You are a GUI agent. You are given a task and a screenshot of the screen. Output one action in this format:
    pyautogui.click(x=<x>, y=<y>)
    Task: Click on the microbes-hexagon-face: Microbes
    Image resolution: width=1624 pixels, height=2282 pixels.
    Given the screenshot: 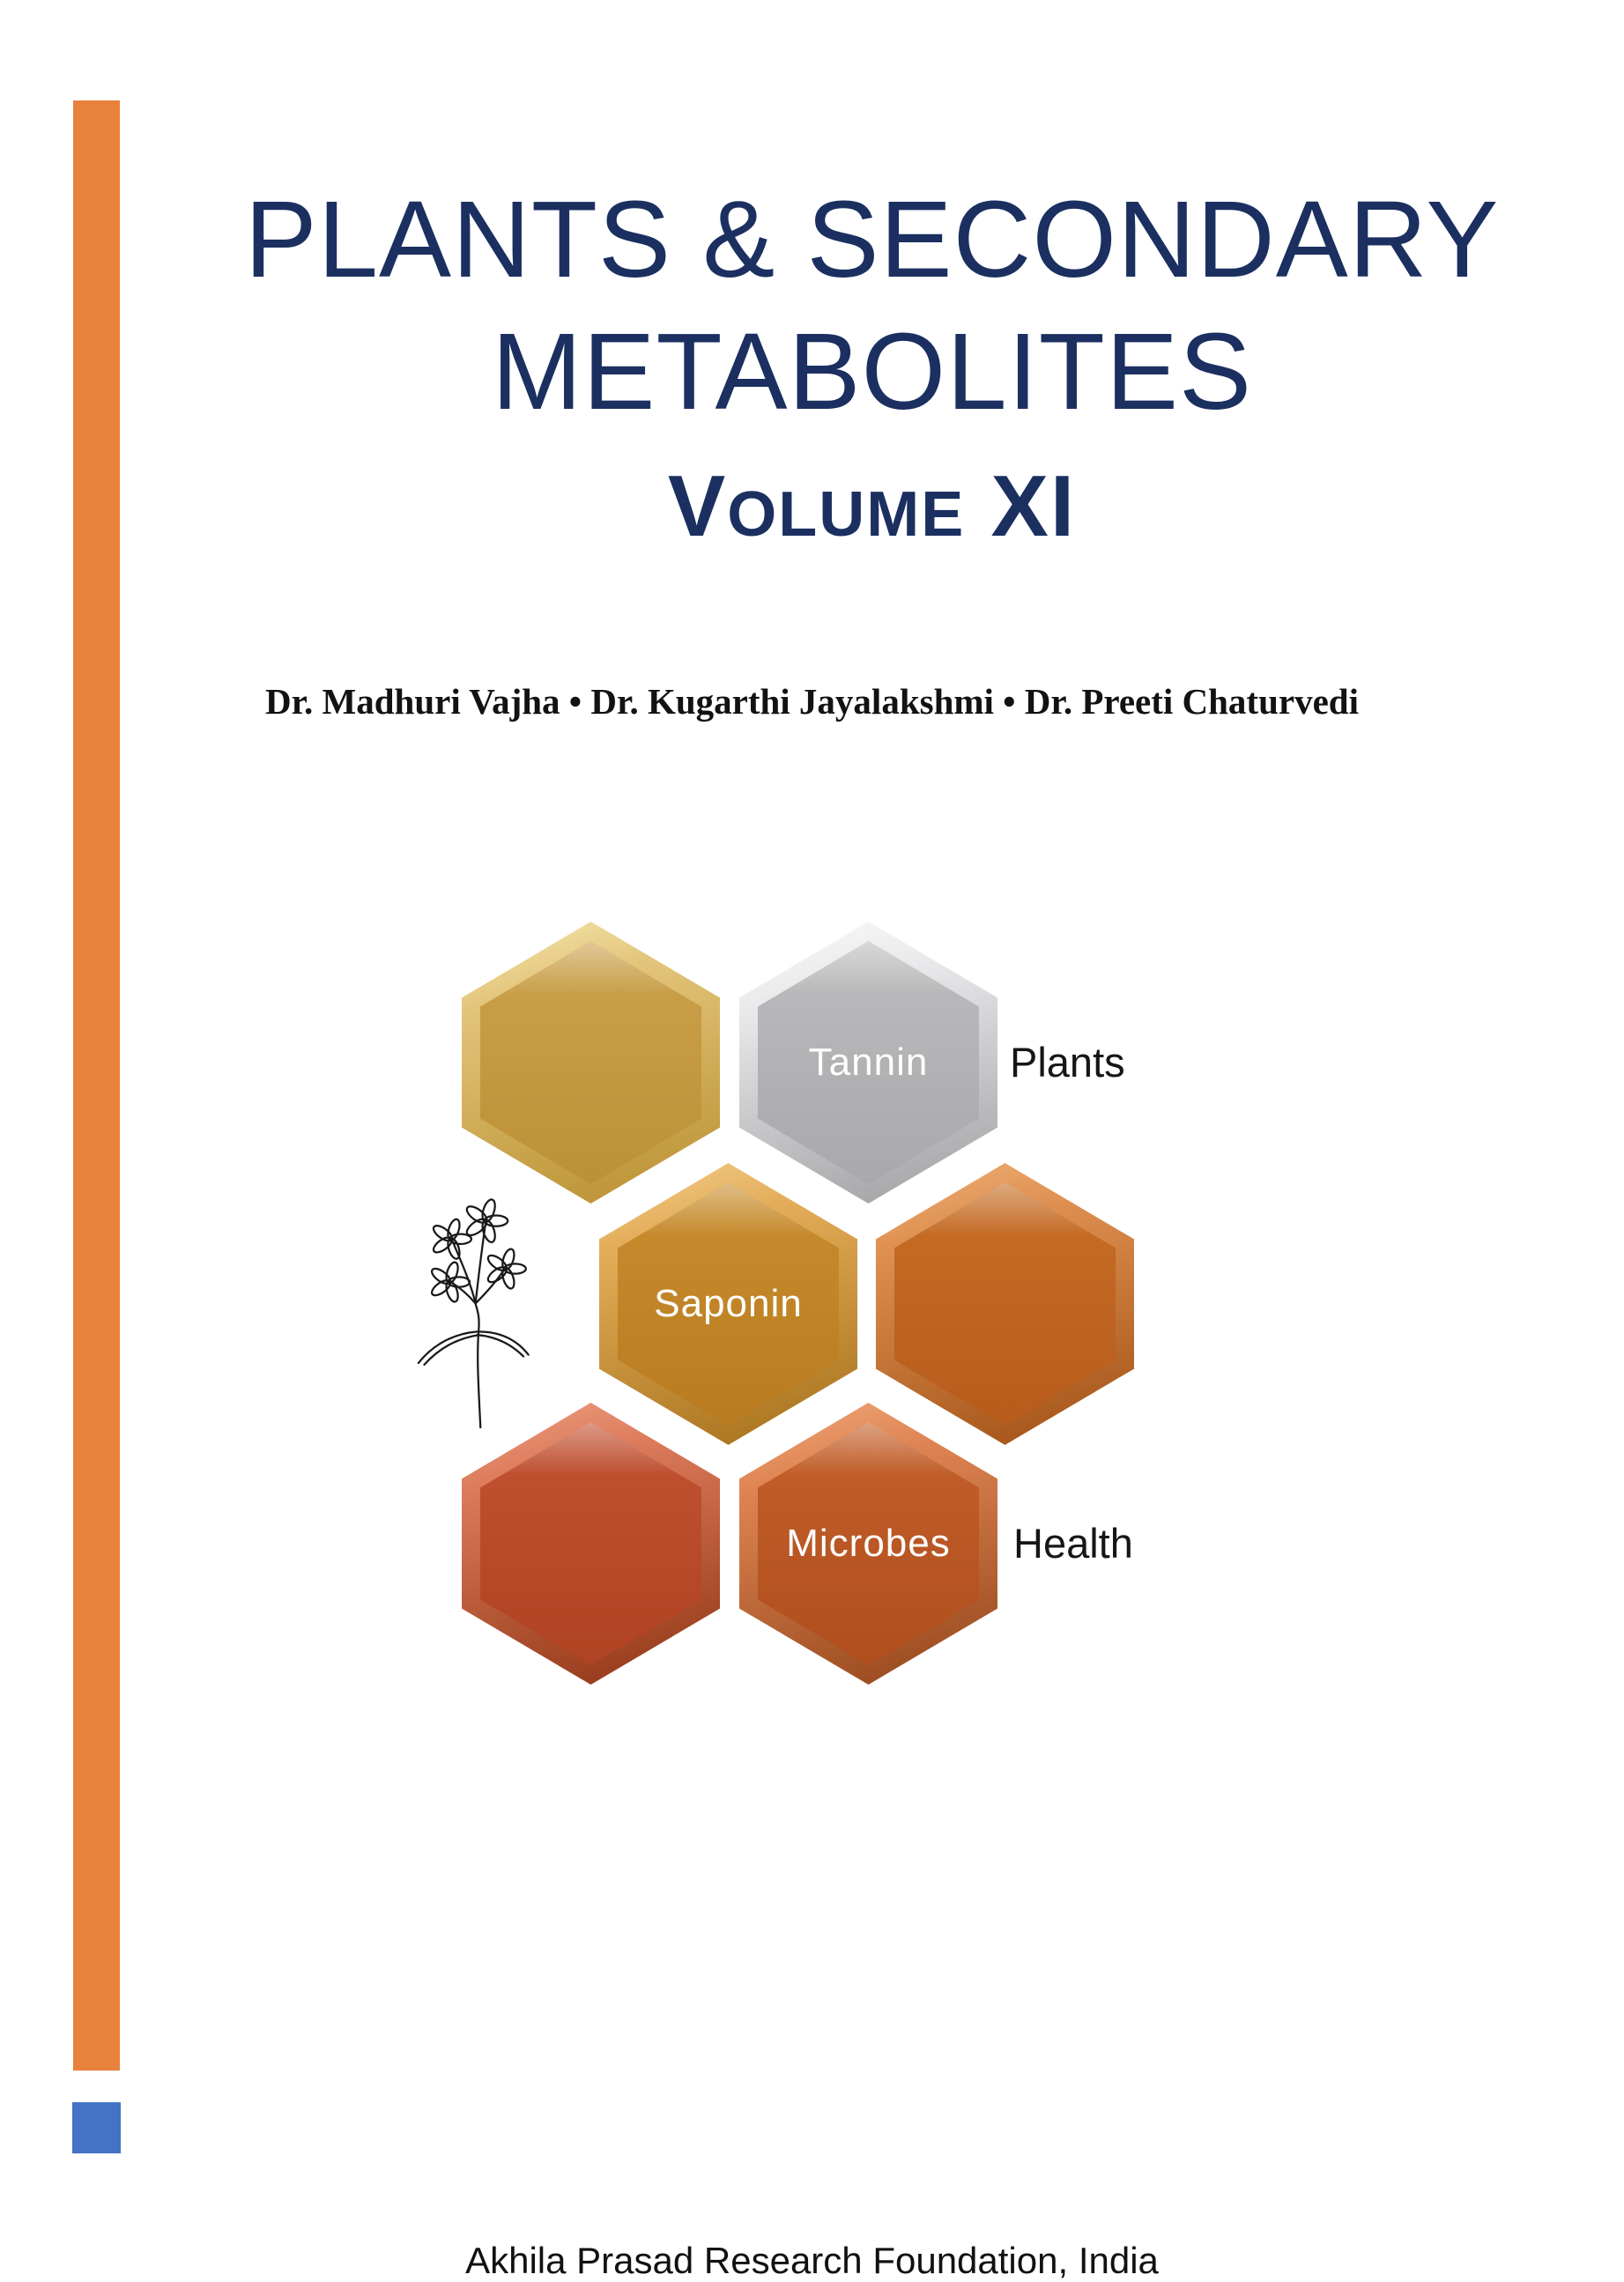 What is the action you would take?
    pyautogui.click(x=868, y=1543)
    